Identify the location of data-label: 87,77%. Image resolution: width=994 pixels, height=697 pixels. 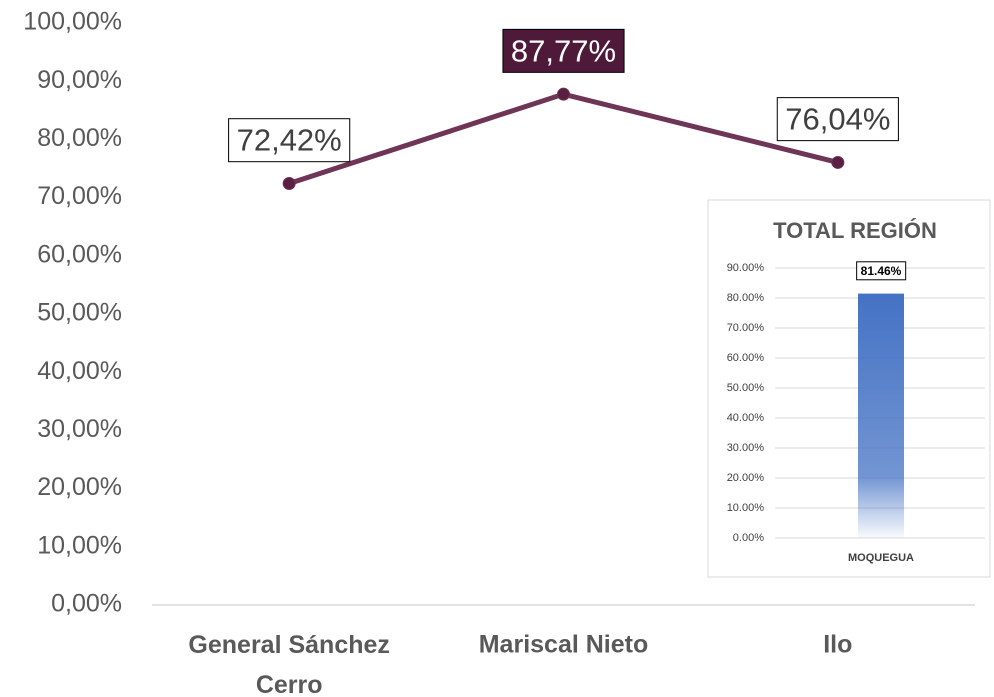
(563, 50).